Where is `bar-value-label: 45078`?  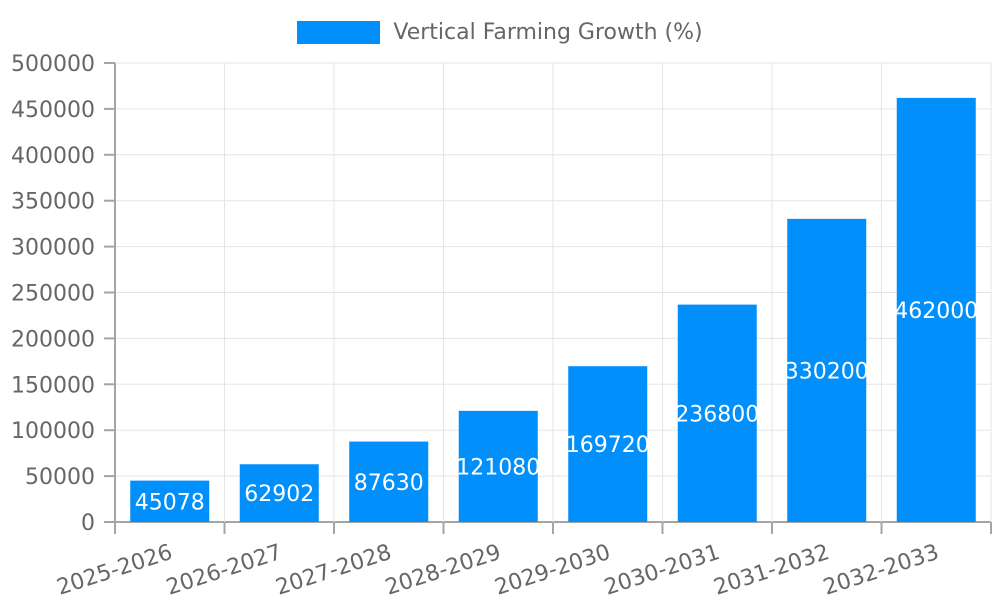
bar-value-label: 45078 is located at coordinates (170, 502).